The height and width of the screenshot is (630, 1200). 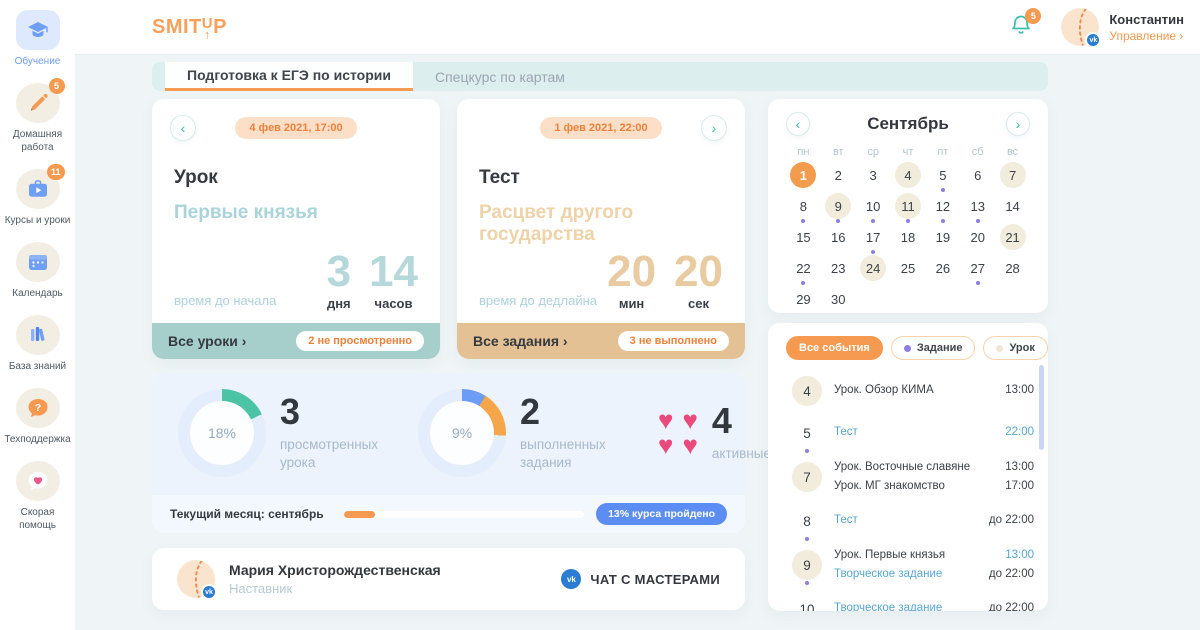 I want to click on sidebar-count-badge: 5, so click(x=56, y=86).